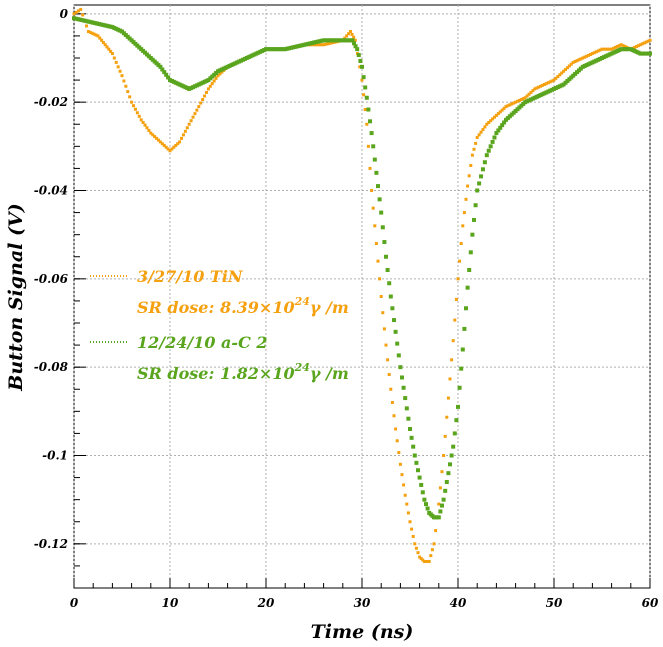  I want to click on legend-dose: SR dose: 8.39×1024γ /m, so click(243, 306).